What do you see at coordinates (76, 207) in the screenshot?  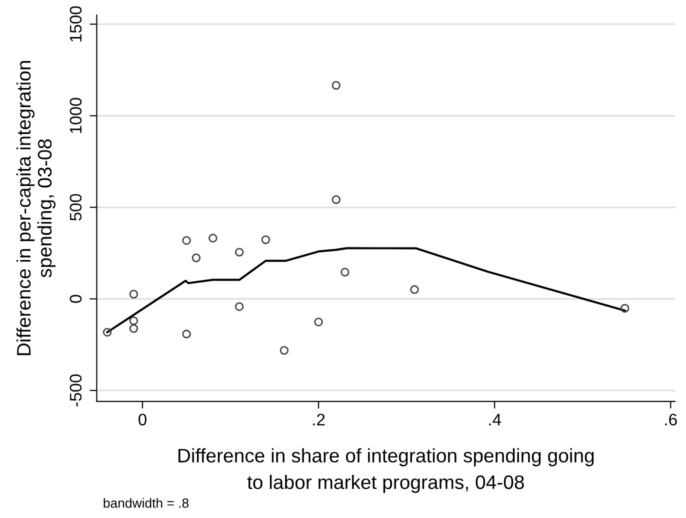 I see `y-tick-label: 500` at bounding box center [76, 207].